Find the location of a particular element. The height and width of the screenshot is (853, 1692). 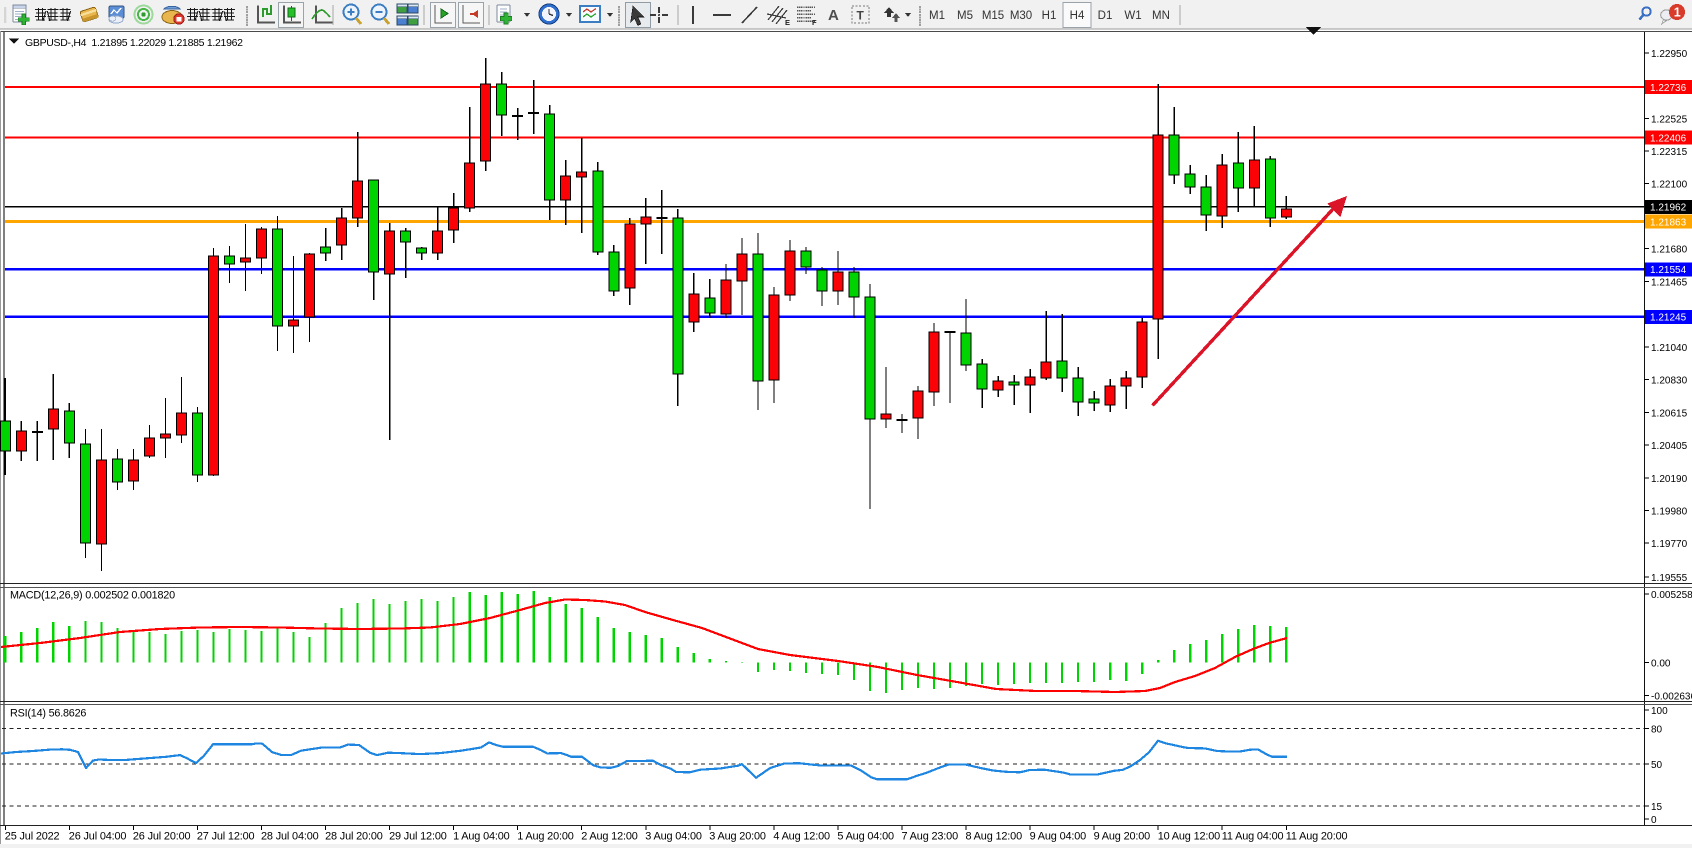

svg-text: 1.22525 is located at coordinates (1669, 119).